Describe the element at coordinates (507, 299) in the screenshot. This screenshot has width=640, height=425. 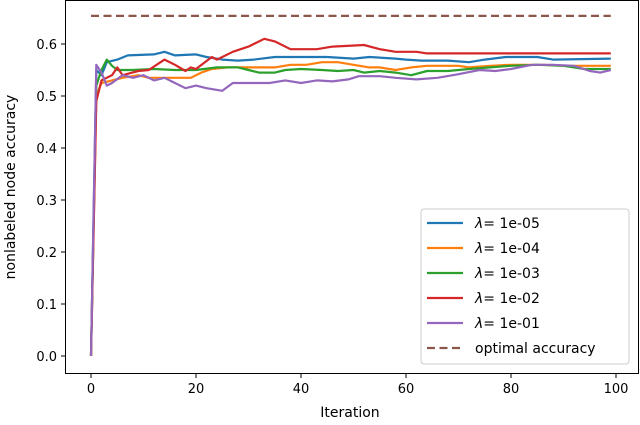
I see `legend-label: λ= 1e-02` at that location.